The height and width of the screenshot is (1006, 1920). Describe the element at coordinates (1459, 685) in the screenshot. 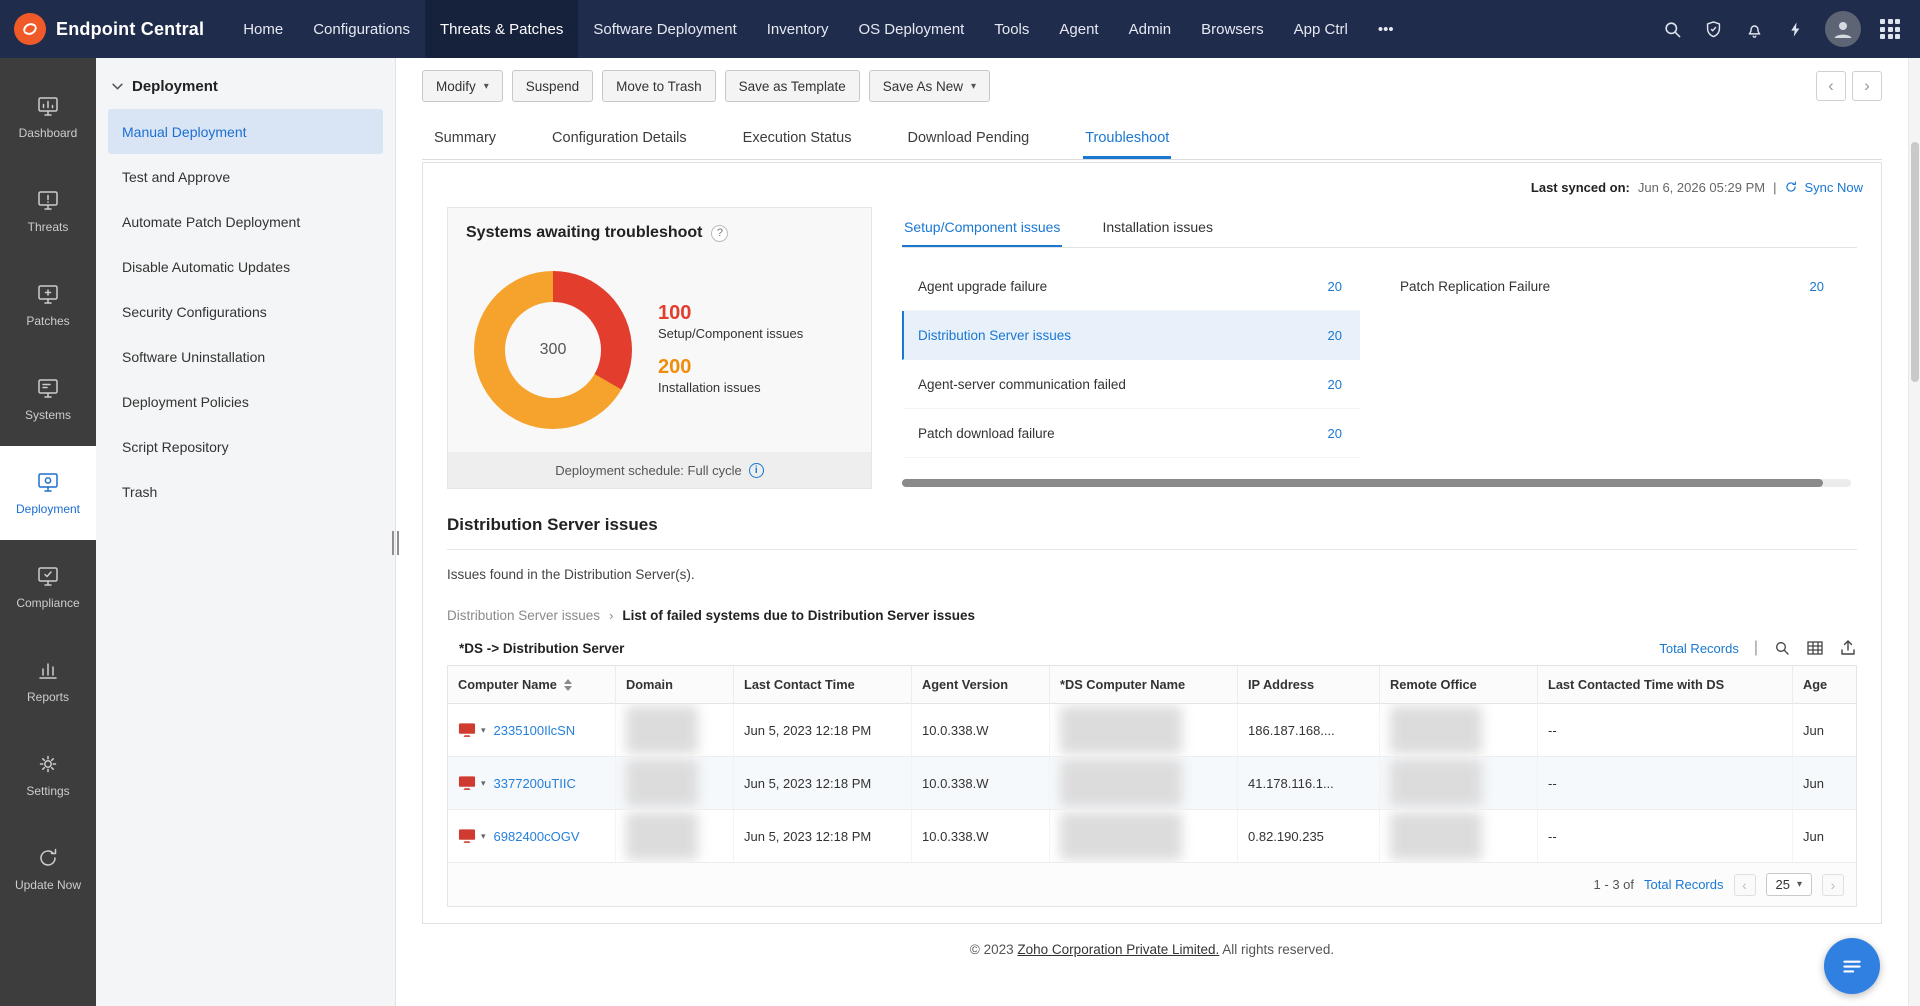

I see `column-remote-office: Remote Office` at that location.